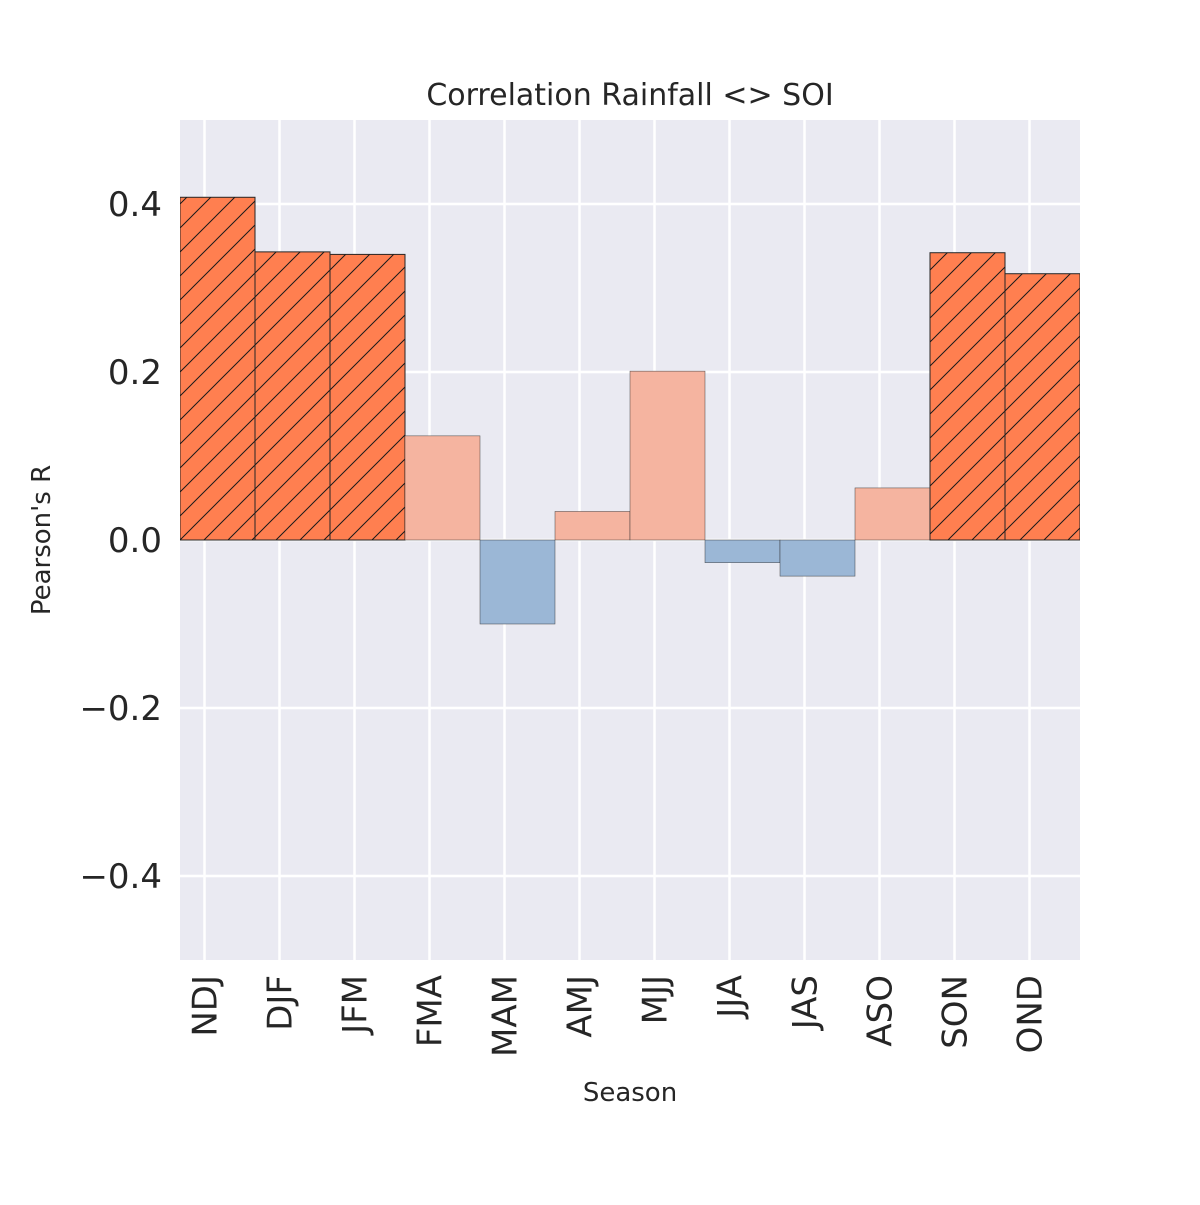  What do you see at coordinates (592, 526) in the screenshot?
I see `bar-amj` at bounding box center [592, 526].